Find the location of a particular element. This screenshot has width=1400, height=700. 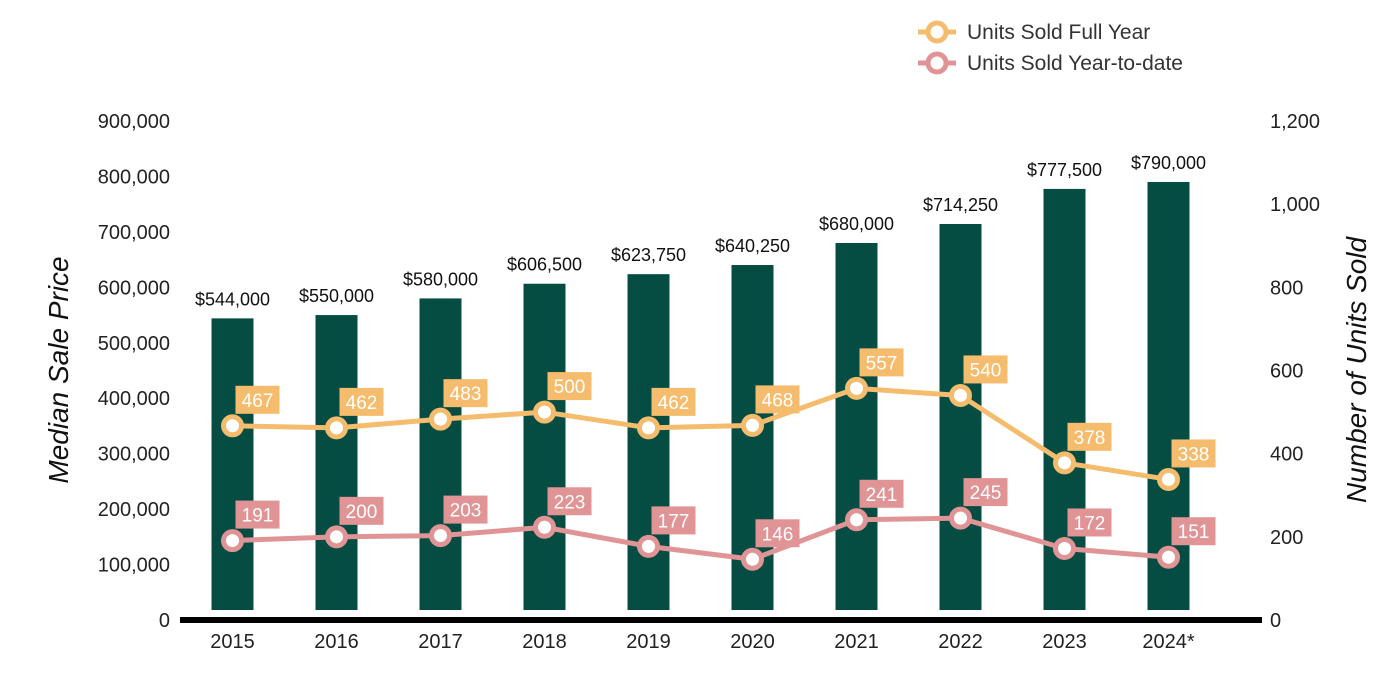

bar-value-label: $580,000 is located at coordinates (440, 279).